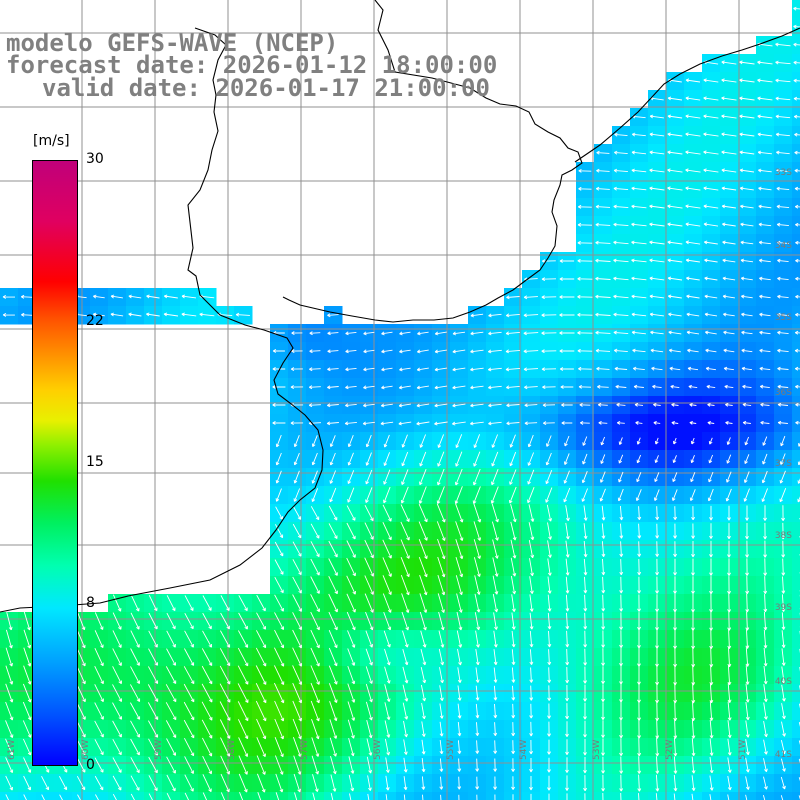 This screenshot has width=800, height=800. What do you see at coordinates (51, 141) in the screenshot?
I see `colorbar-units: [m/s]` at bounding box center [51, 141].